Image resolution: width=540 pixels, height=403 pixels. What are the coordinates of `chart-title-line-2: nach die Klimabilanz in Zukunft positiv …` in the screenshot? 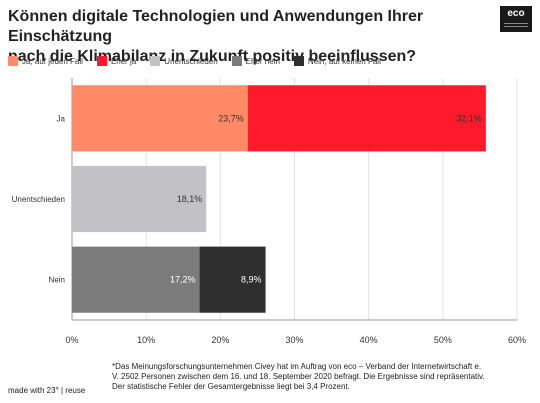 It's located at (212, 56).